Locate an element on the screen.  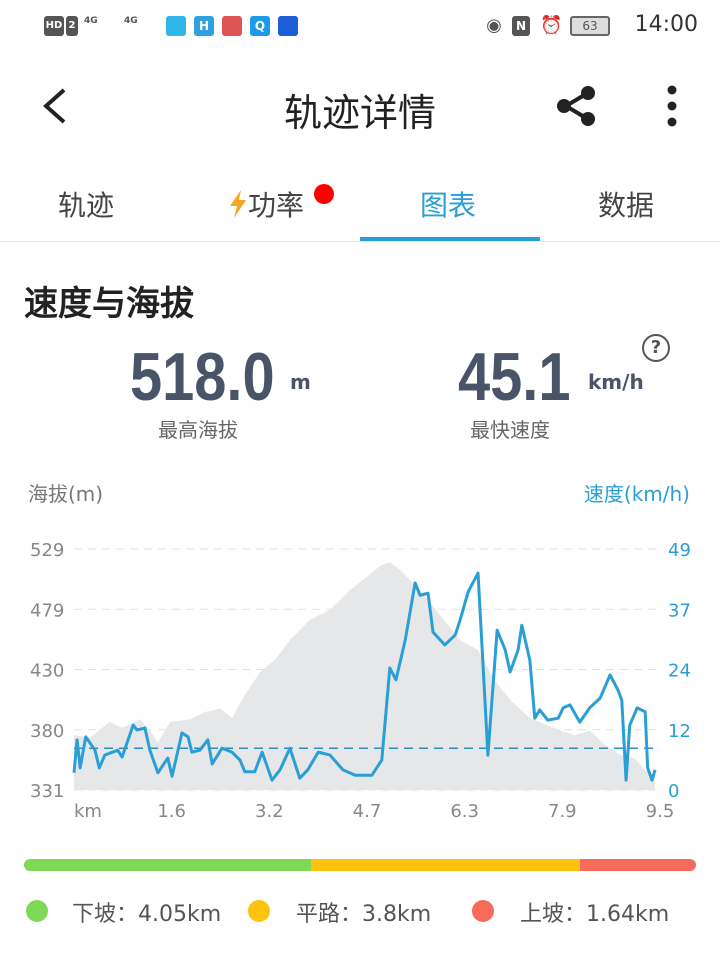
share-button is located at coordinates (576, 106).